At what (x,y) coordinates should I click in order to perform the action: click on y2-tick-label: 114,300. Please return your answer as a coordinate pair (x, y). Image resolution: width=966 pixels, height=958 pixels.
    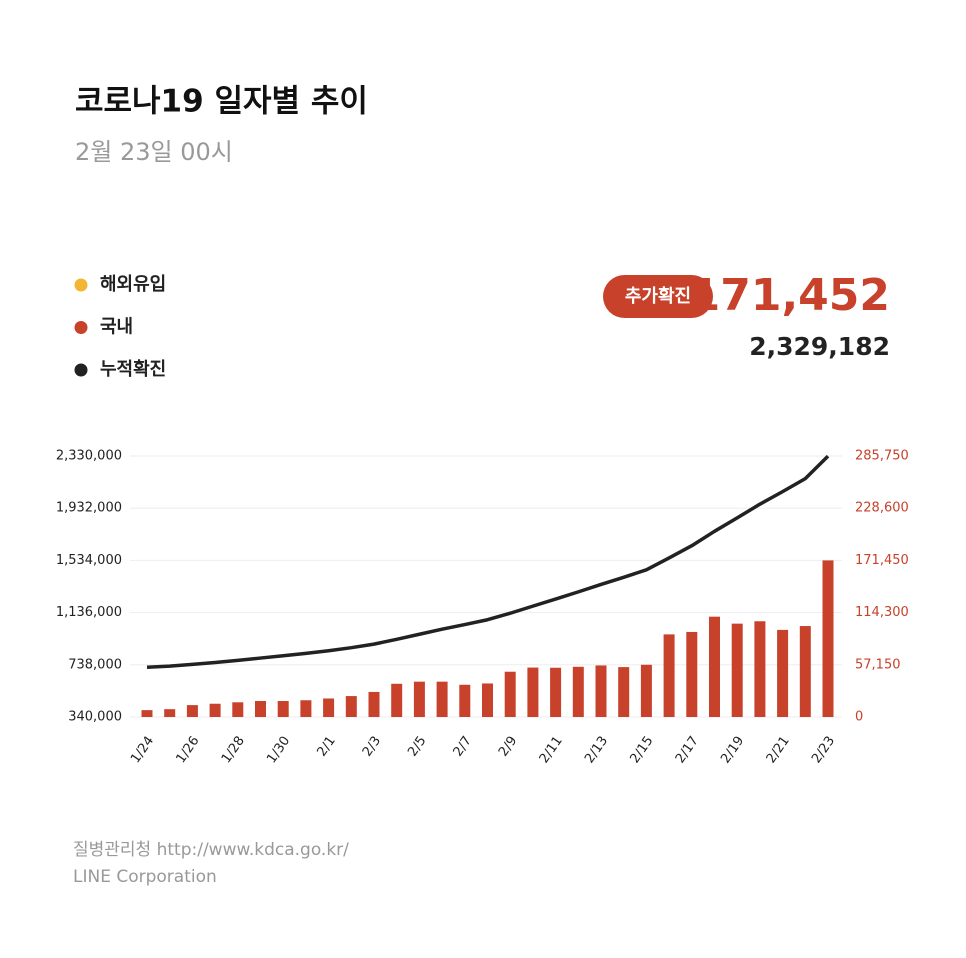
    Looking at the image, I should click on (882, 612).